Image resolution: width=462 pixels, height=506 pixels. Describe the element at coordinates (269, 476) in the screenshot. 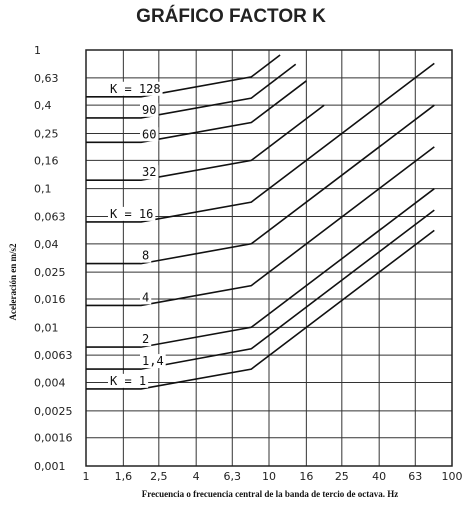

I see `x-tick-label: 10` at that location.